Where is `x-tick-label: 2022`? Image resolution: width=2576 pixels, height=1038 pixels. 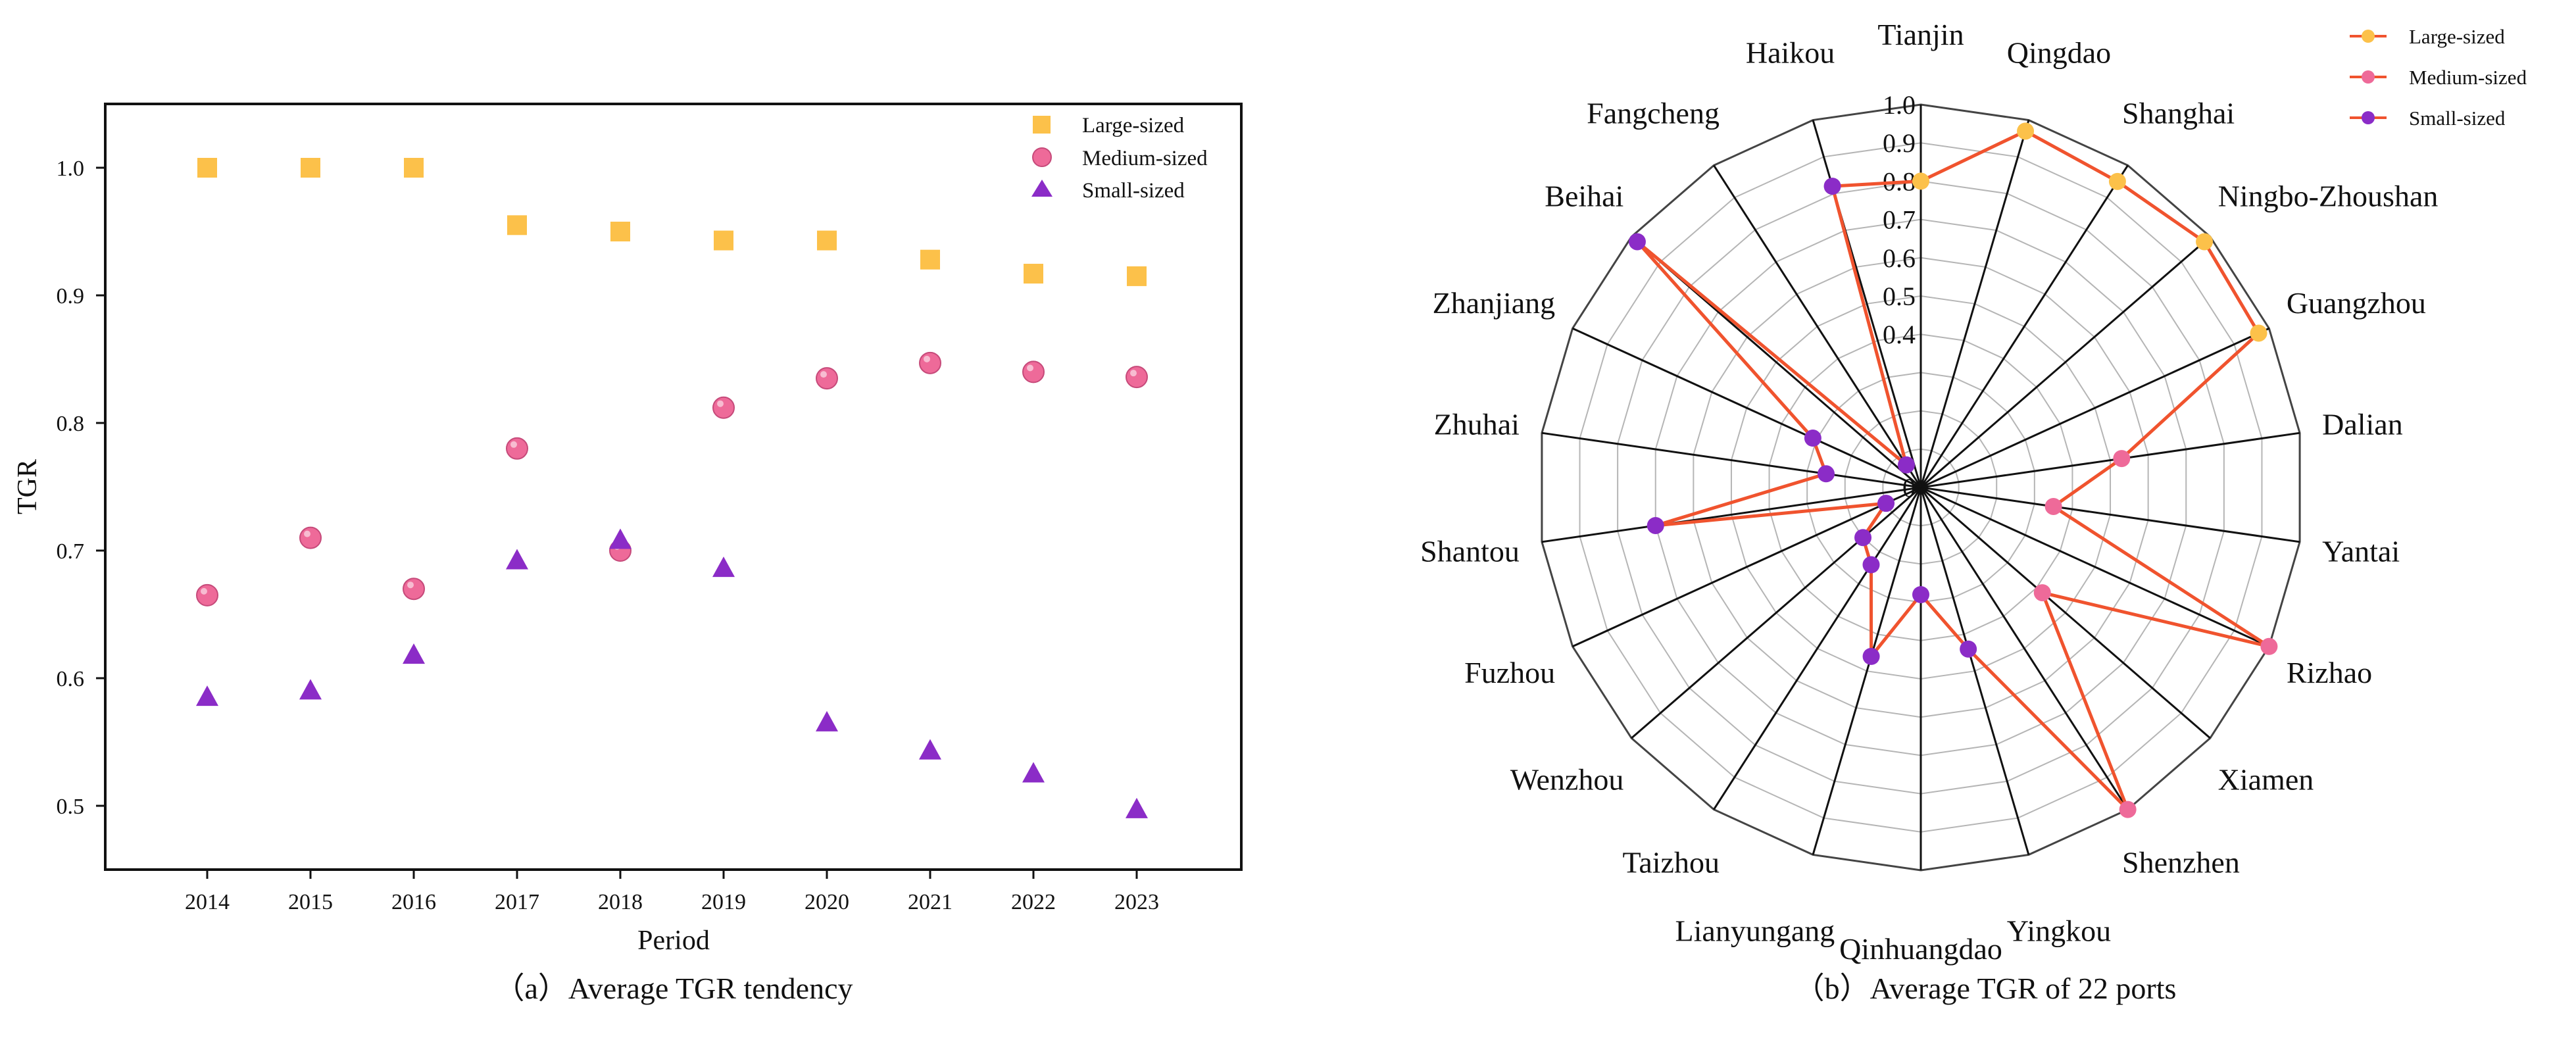 x-tick-label: 2022 is located at coordinates (1033, 902).